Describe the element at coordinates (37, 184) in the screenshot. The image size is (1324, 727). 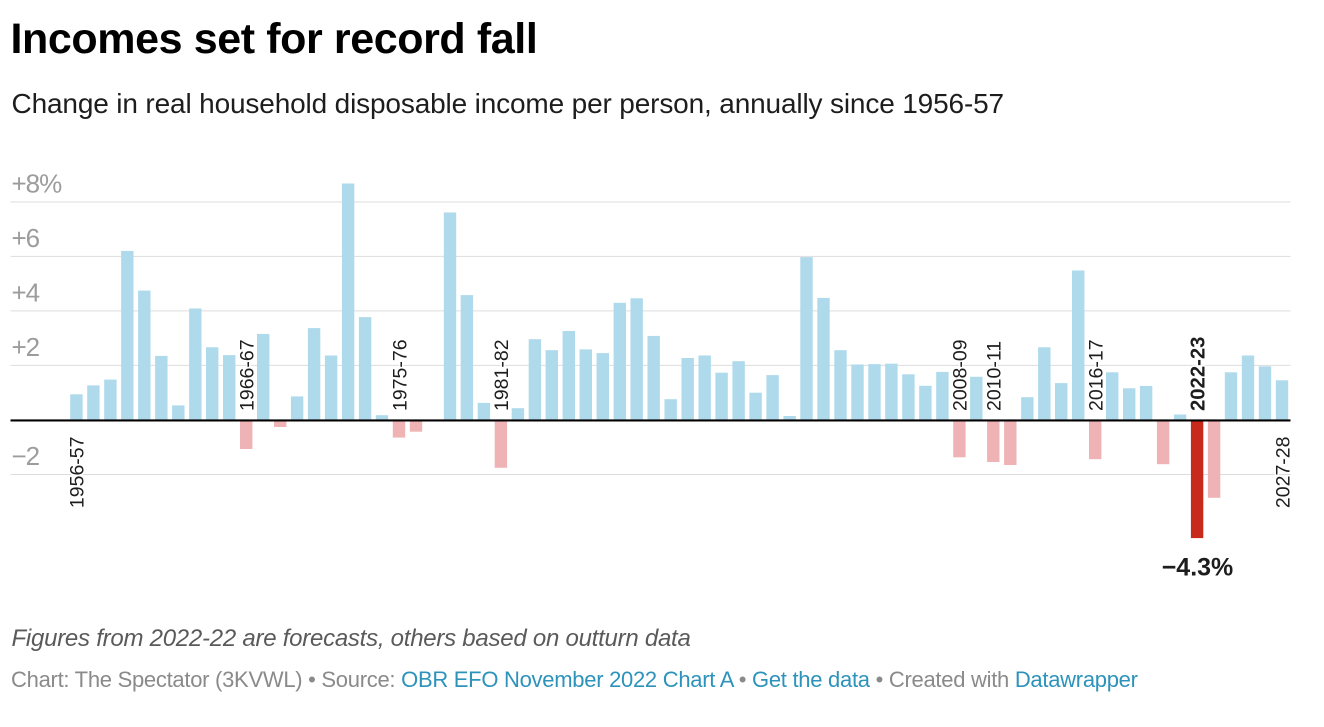
I see `svg-text: +8%` at that location.